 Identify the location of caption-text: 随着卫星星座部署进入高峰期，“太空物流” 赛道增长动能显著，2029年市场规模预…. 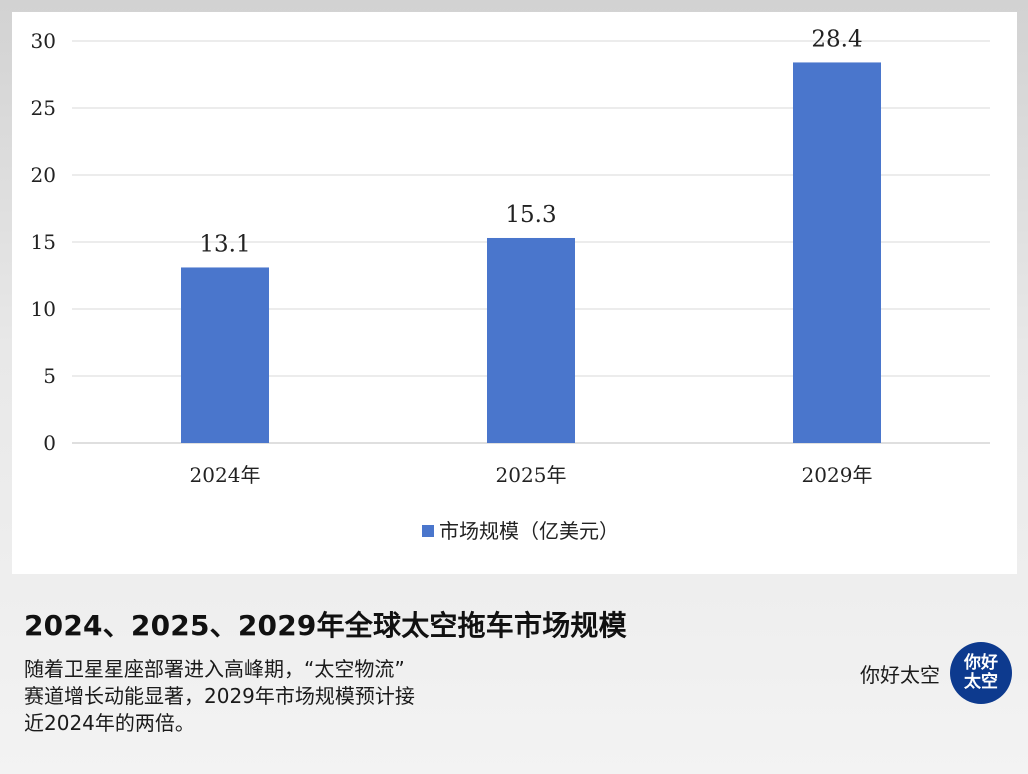
(274, 696).